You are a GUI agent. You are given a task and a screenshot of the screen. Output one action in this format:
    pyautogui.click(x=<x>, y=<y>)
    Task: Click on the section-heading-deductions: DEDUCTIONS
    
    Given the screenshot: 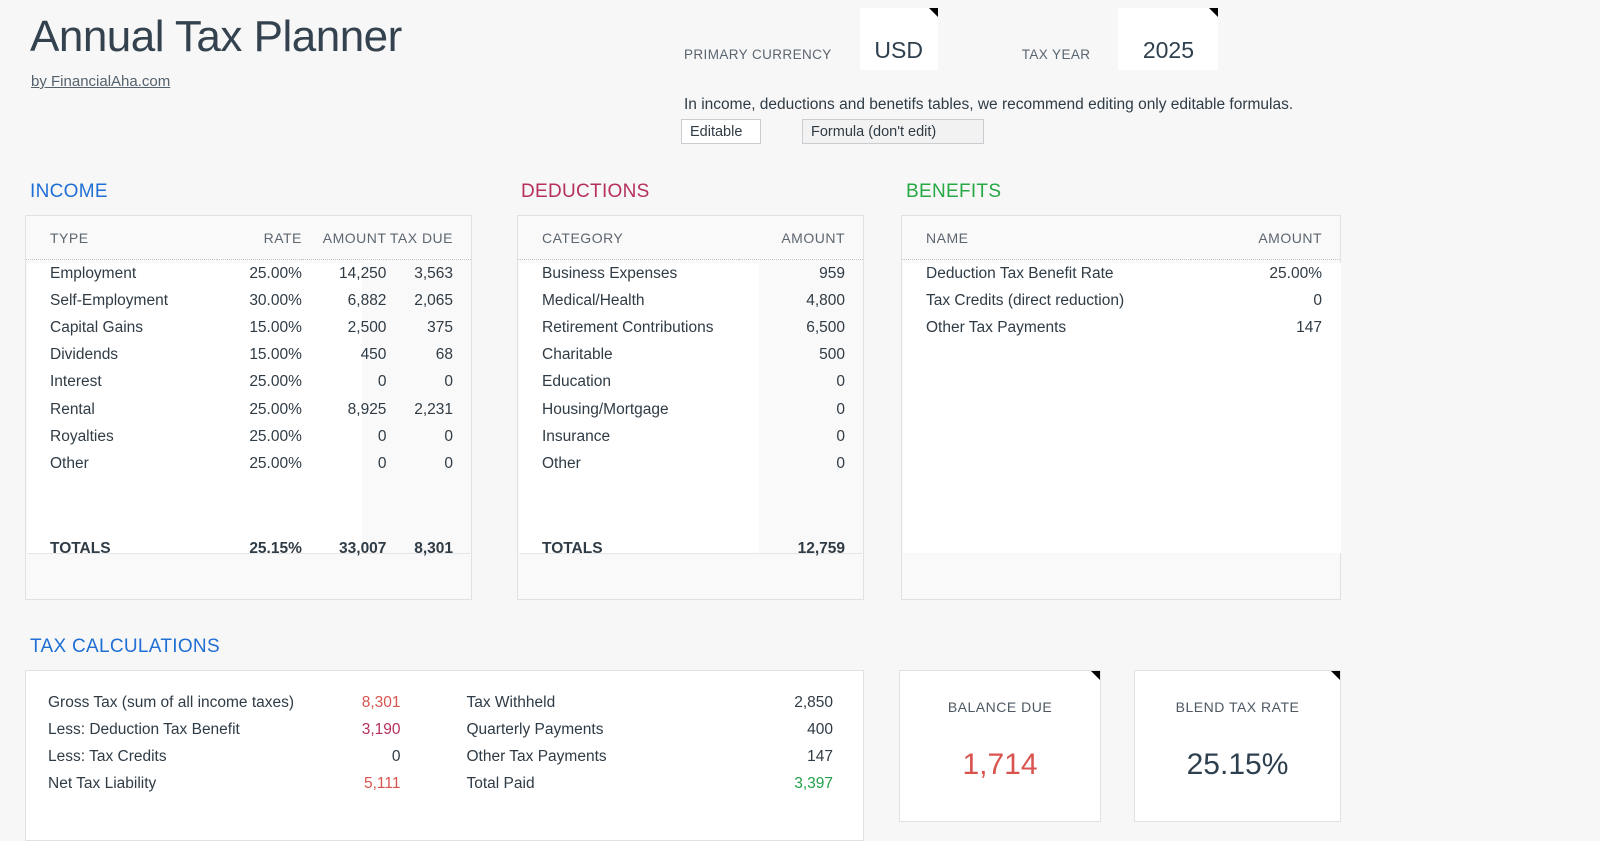 What is the action you would take?
    pyautogui.click(x=585, y=191)
    